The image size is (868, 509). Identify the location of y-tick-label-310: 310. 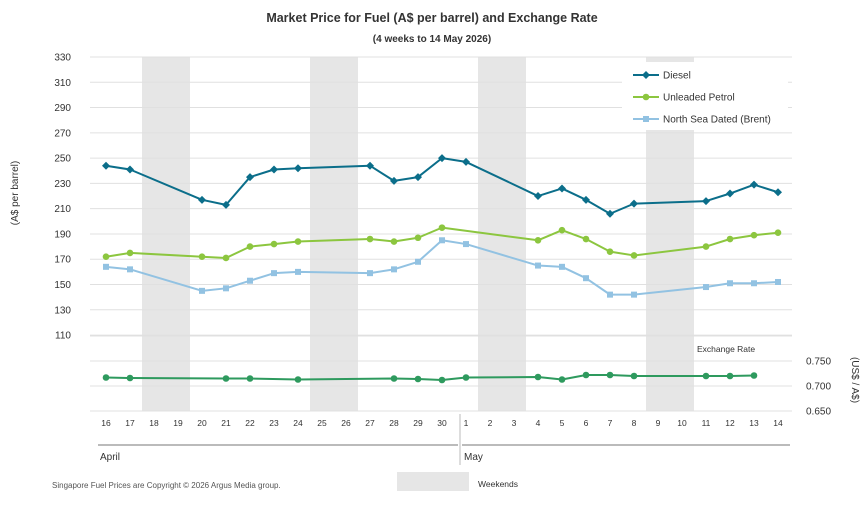
(62, 83).